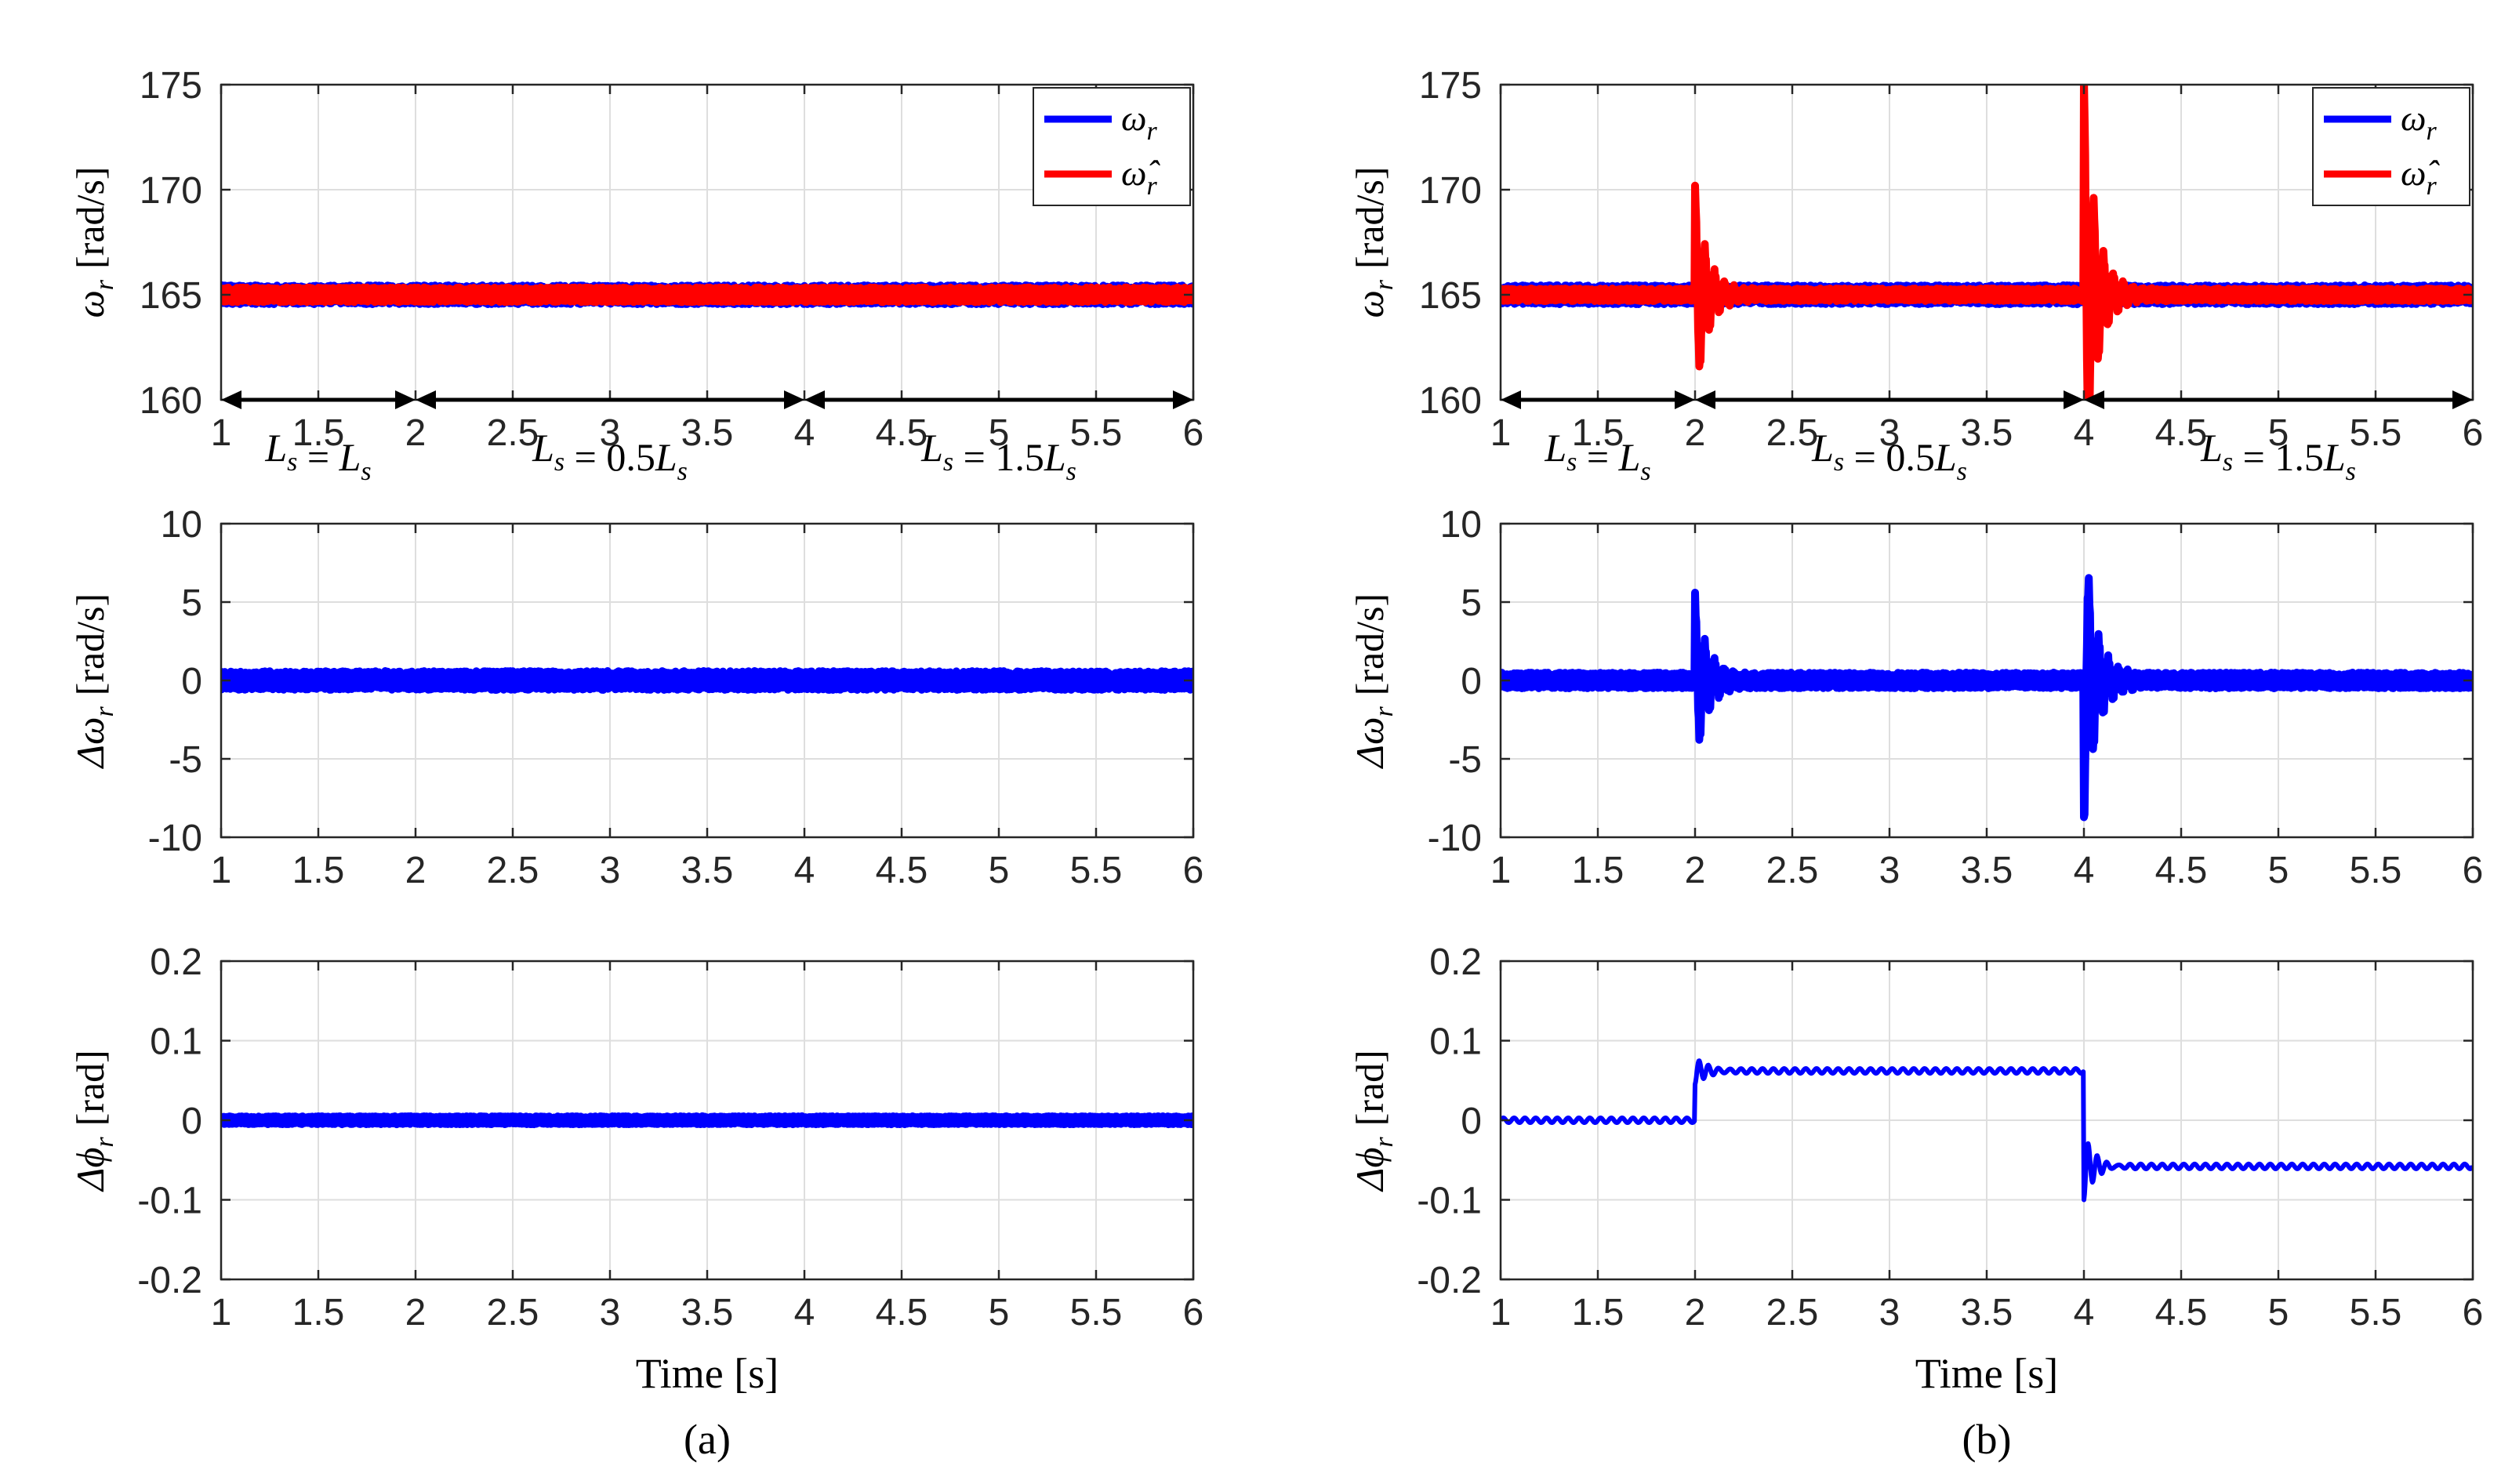 The width and height of the screenshot is (2512, 1484). What do you see at coordinates (708, 1439) in the screenshot?
I see `panel-caption: (a)` at bounding box center [708, 1439].